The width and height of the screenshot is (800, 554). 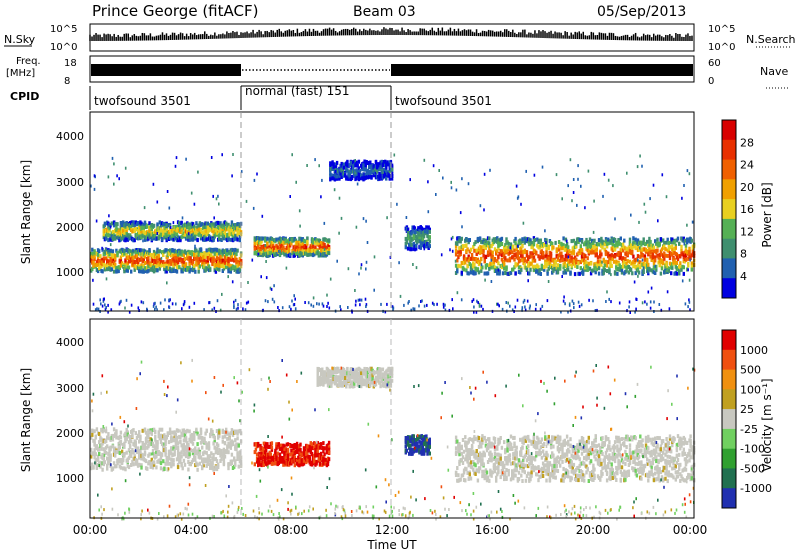 I want to click on freq-right-tick-bottom: 0, so click(x=711, y=81).